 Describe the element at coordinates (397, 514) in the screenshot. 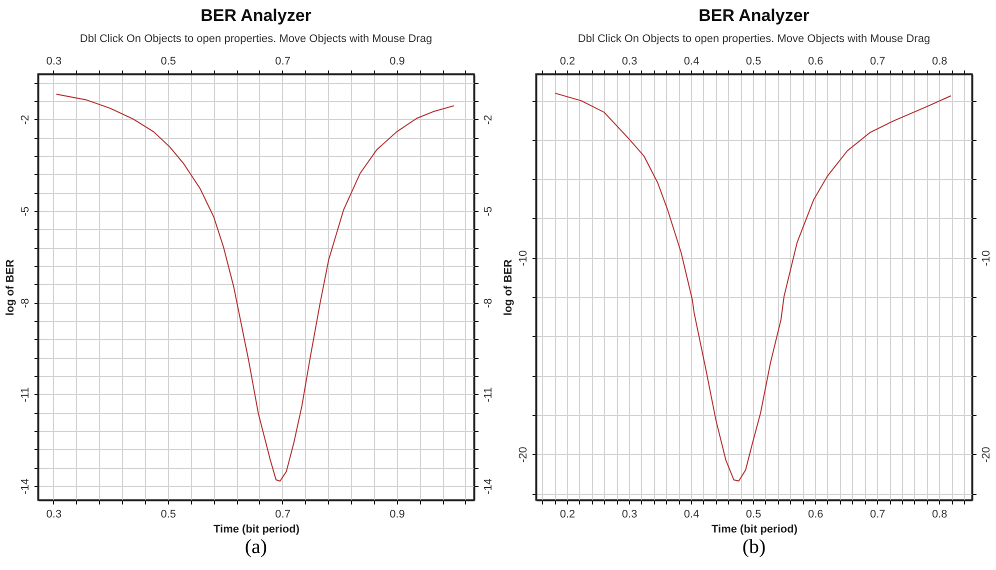

I see `x2-tick-label: 0.9` at that location.